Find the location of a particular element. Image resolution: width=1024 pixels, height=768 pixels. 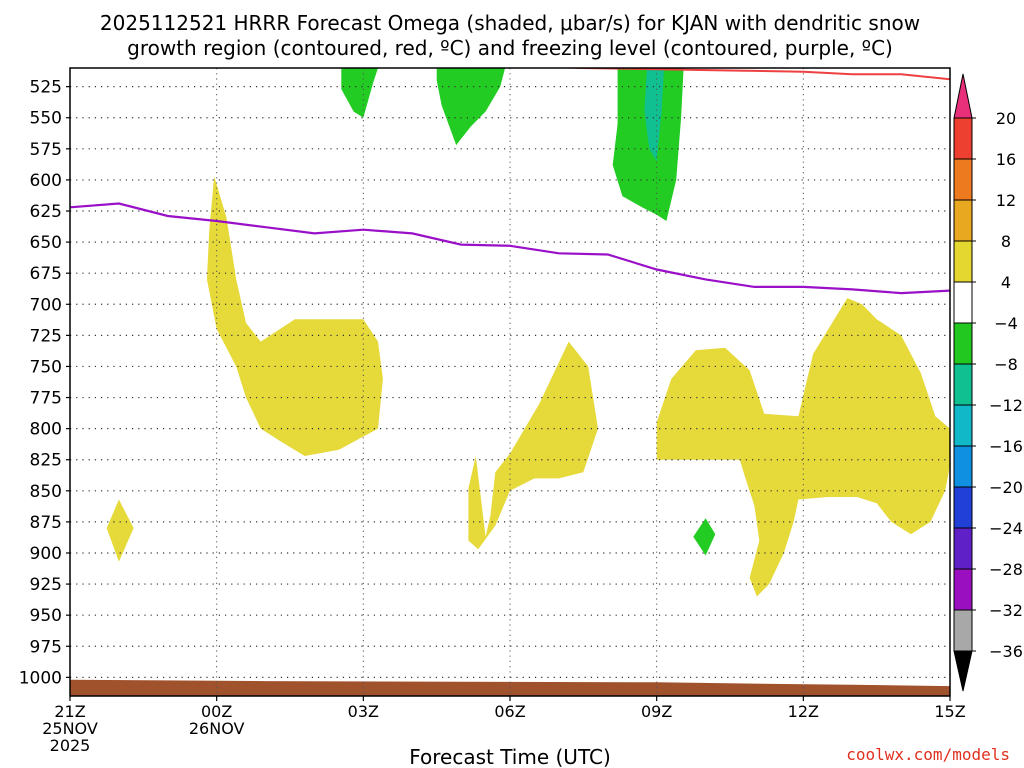

y-tick-label: 950 is located at coordinates (46, 616).